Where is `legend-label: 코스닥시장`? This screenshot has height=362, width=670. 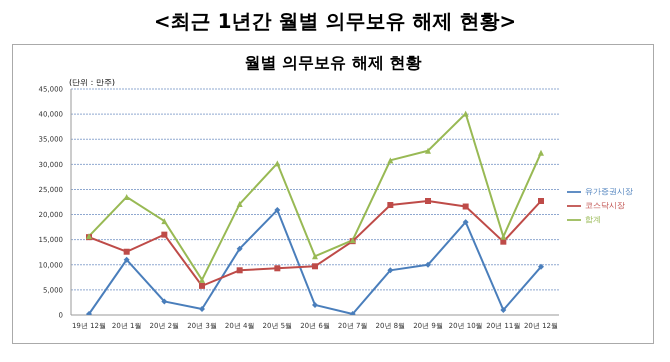
legend-label: 코스닥시장 is located at coordinates (605, 205).